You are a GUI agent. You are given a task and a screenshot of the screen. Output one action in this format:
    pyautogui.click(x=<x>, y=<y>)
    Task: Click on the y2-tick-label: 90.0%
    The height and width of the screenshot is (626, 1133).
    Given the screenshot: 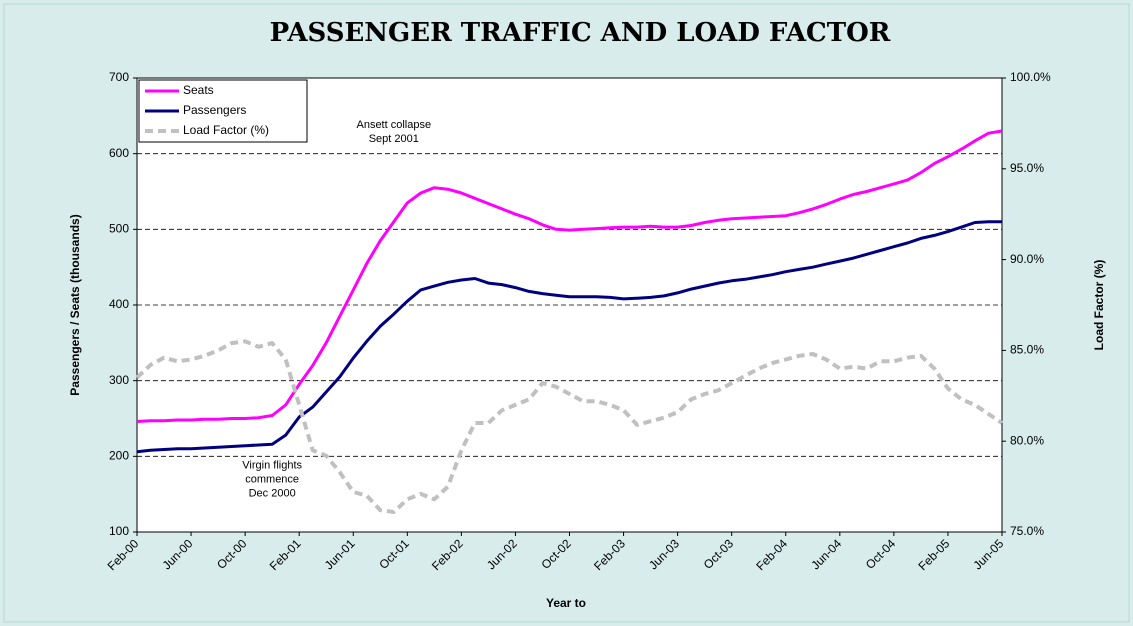 What is the action you would take?
    pyautogui.click(x=1027, y=259)
    